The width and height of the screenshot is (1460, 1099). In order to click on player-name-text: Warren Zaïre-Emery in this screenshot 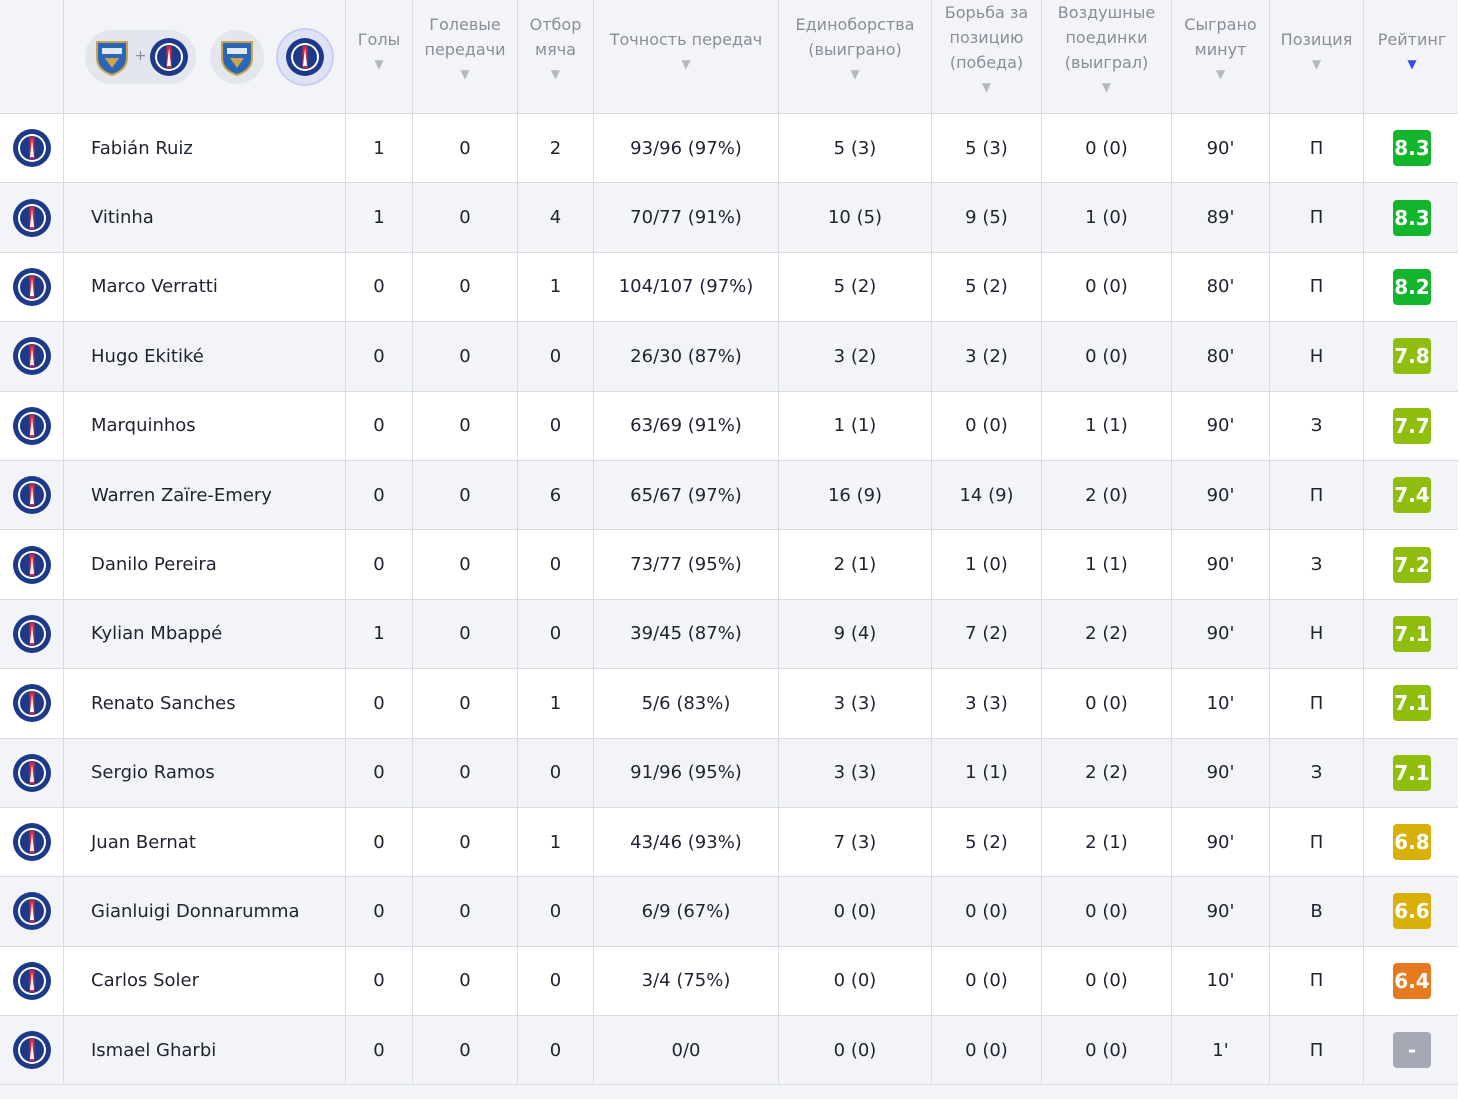, I will do `click(181, 495)`.